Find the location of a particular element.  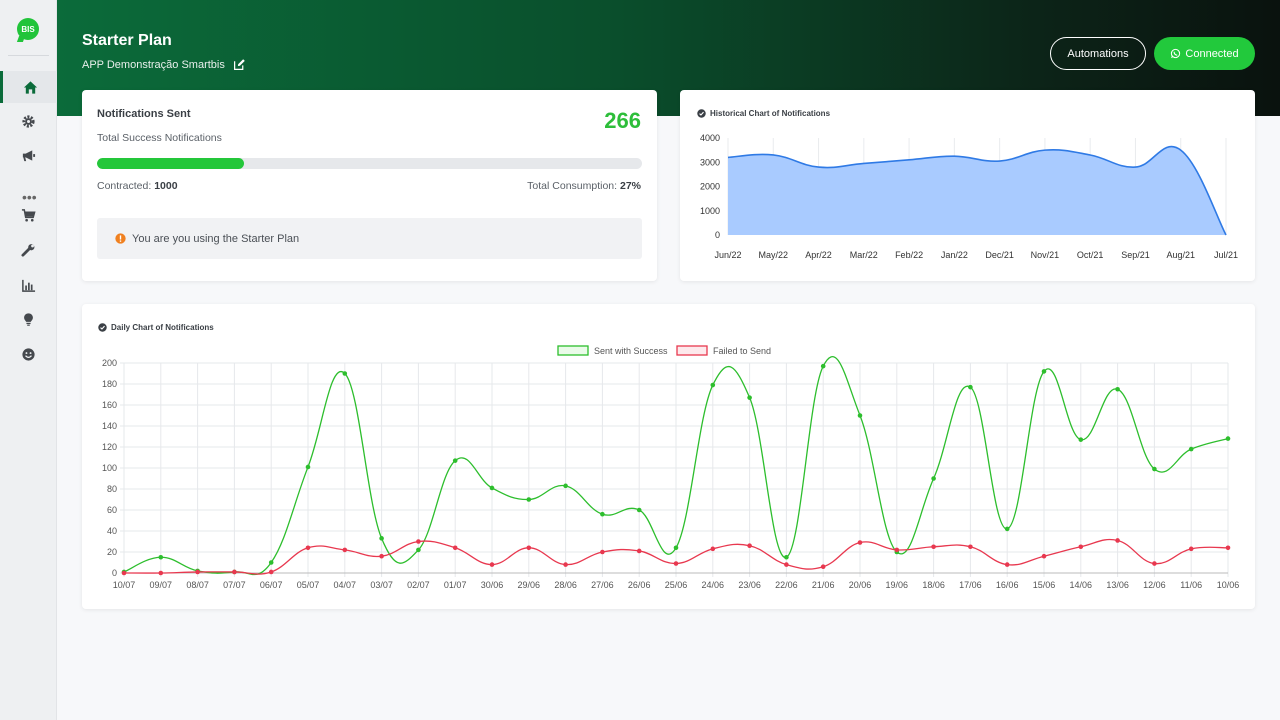

check-circle-icon is located at coordinates (102, 327).